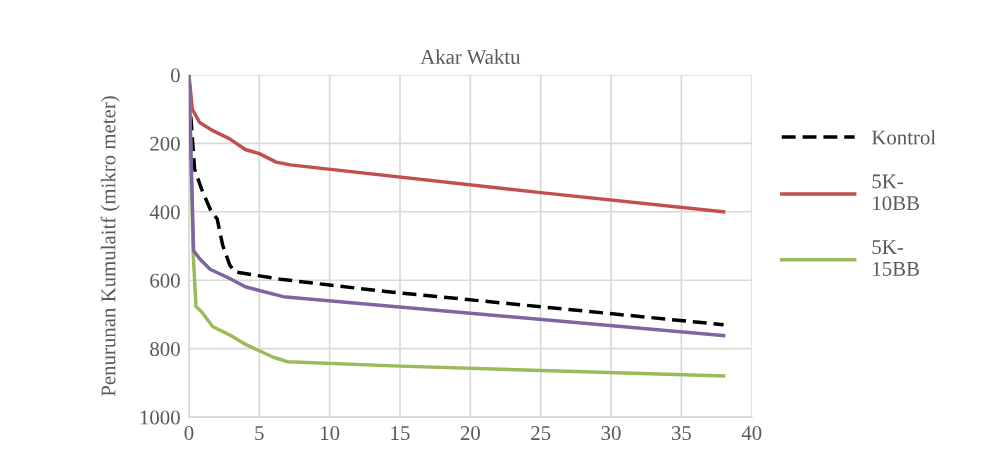 This screenshot has width=1005, height=474. What do you see at coordinates (611, 433) in the screenshot?
I see `x-tick-label: 30` at bounding box center [611, 433].